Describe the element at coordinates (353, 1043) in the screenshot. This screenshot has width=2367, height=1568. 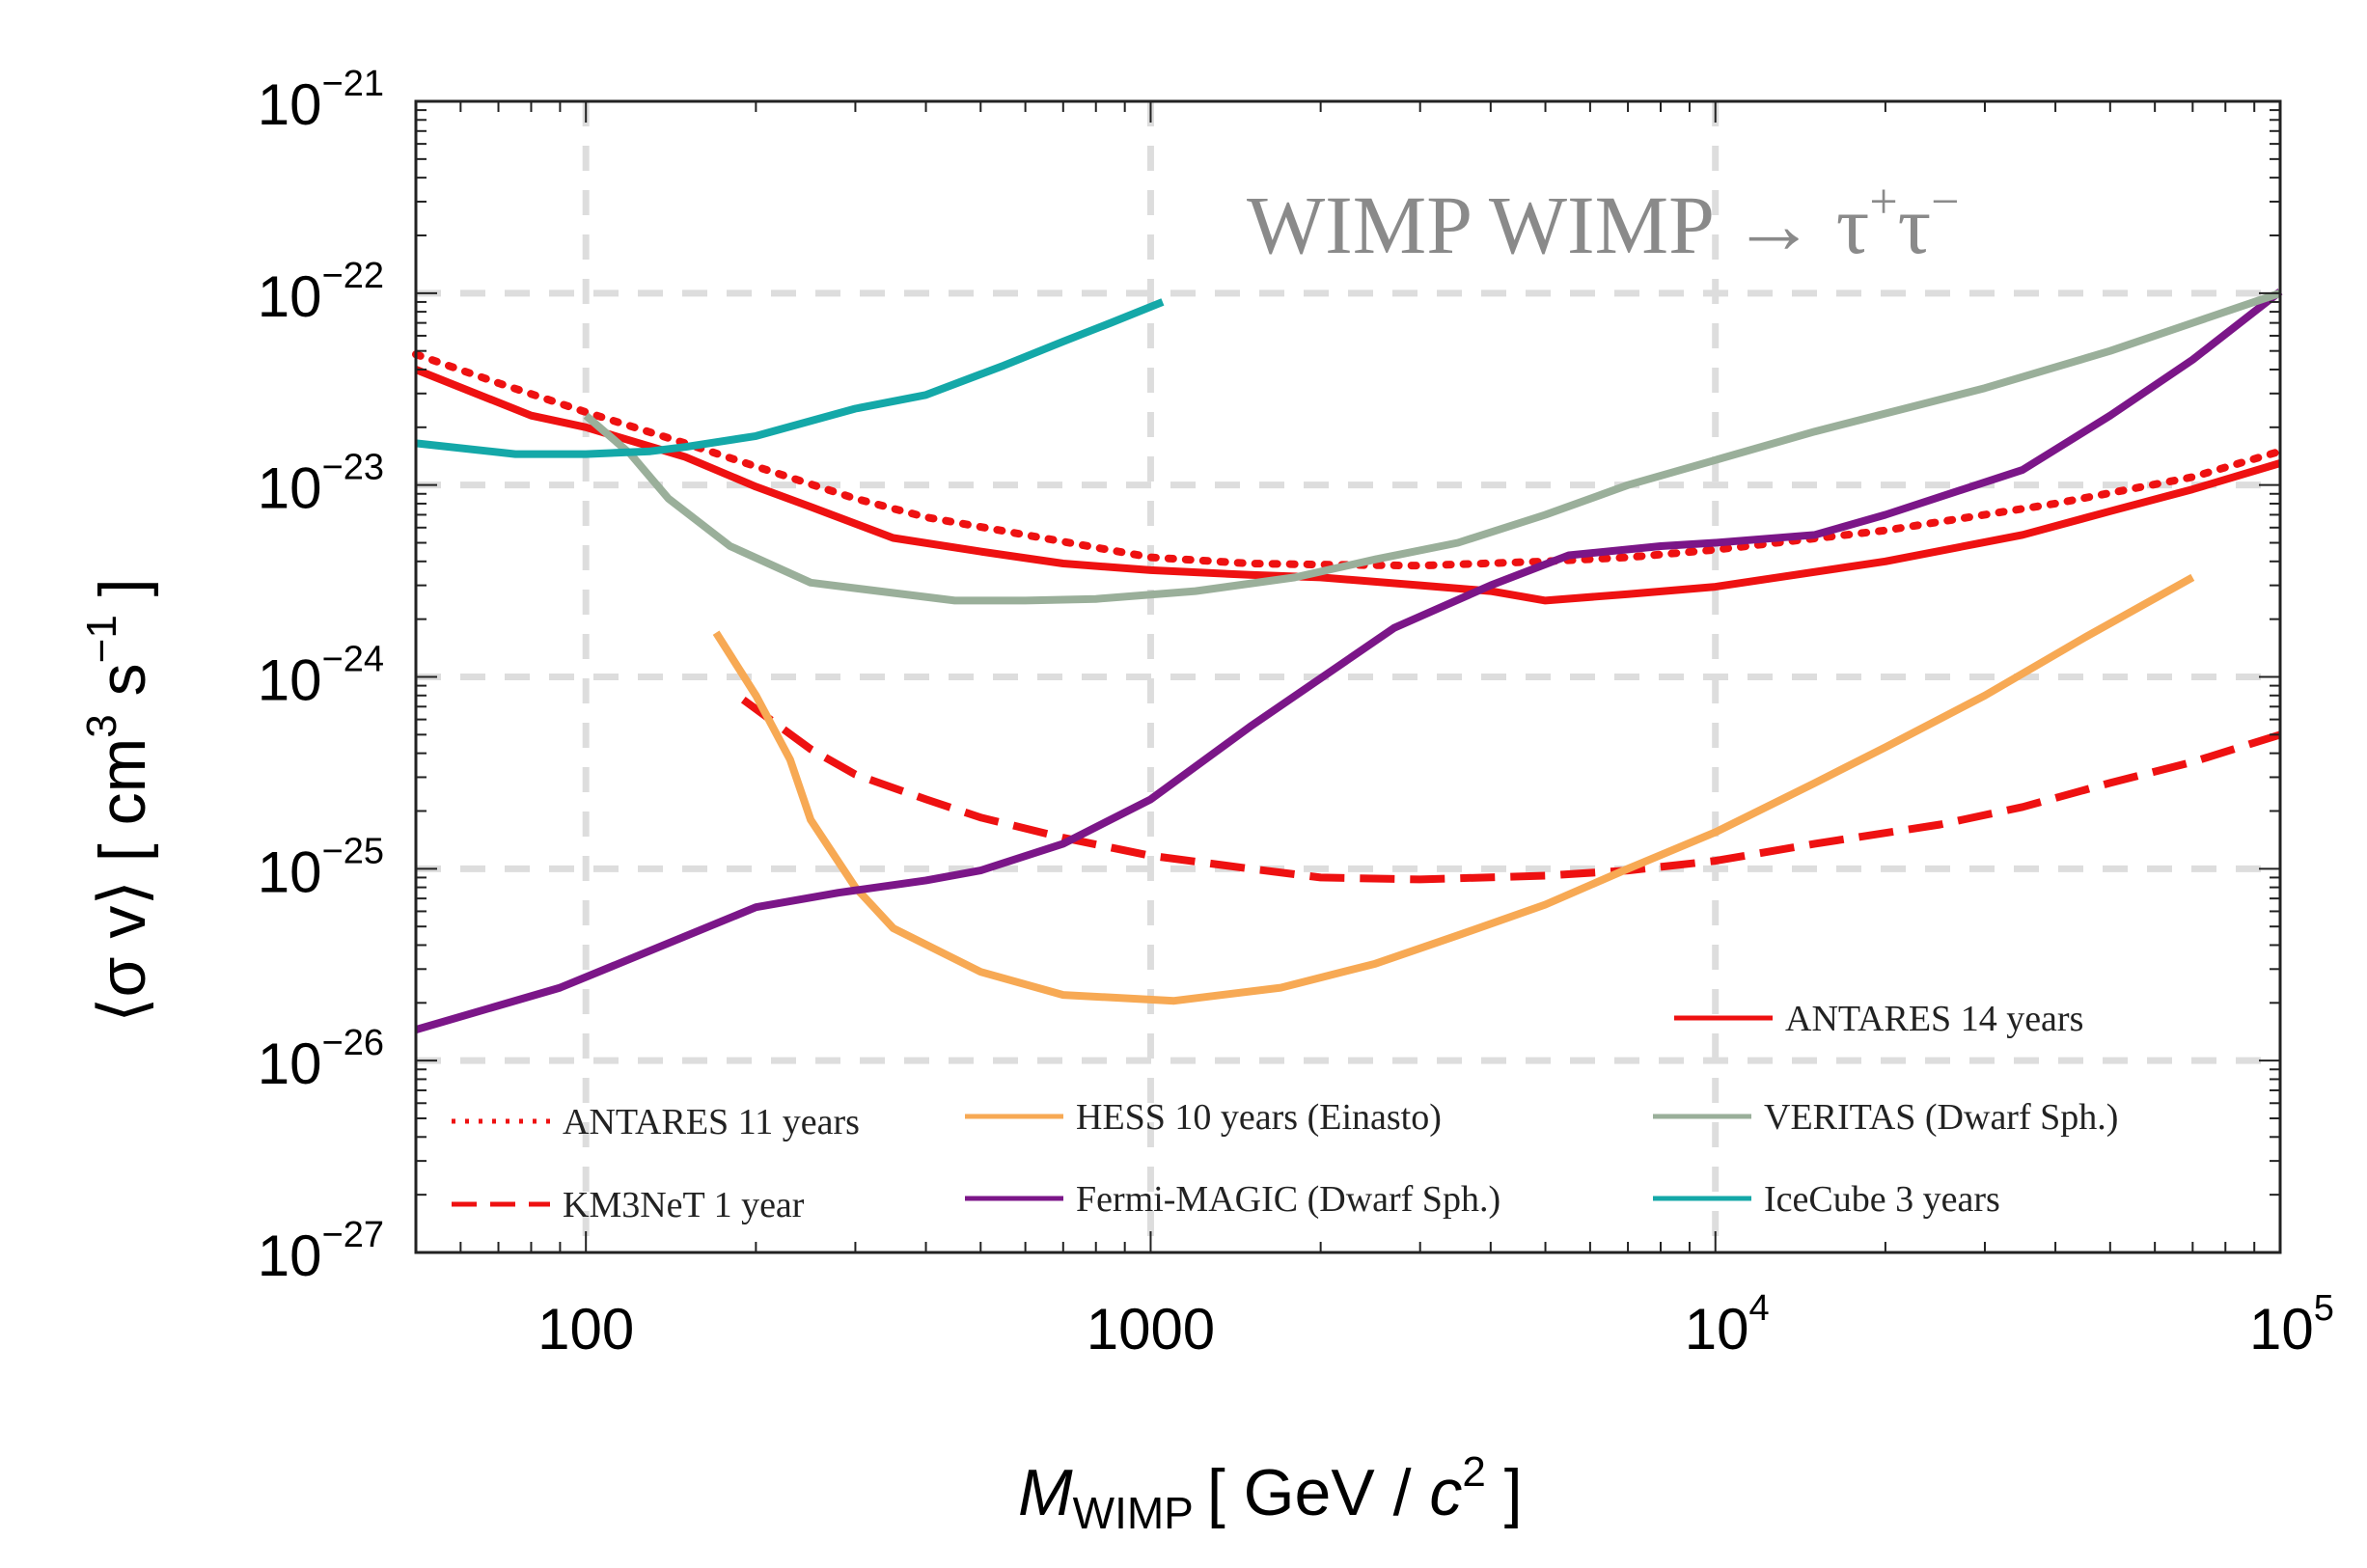
I see `y-tick-label-exp: −26` at that location.